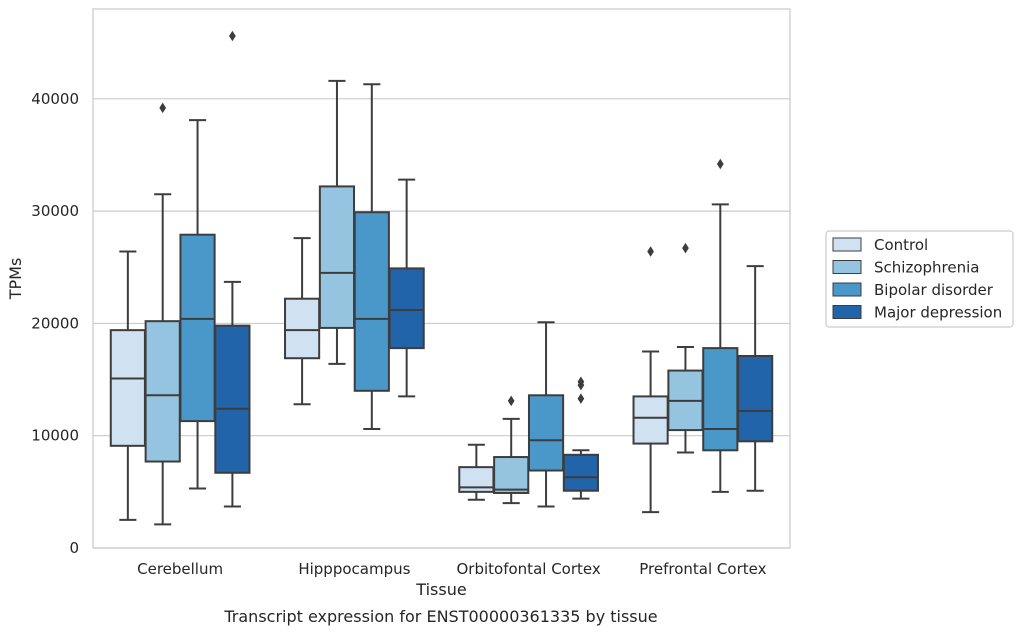  Describe the element at coordinates (55, 99) in the screenshot. I see `y-tick-label: 40000` at that location.